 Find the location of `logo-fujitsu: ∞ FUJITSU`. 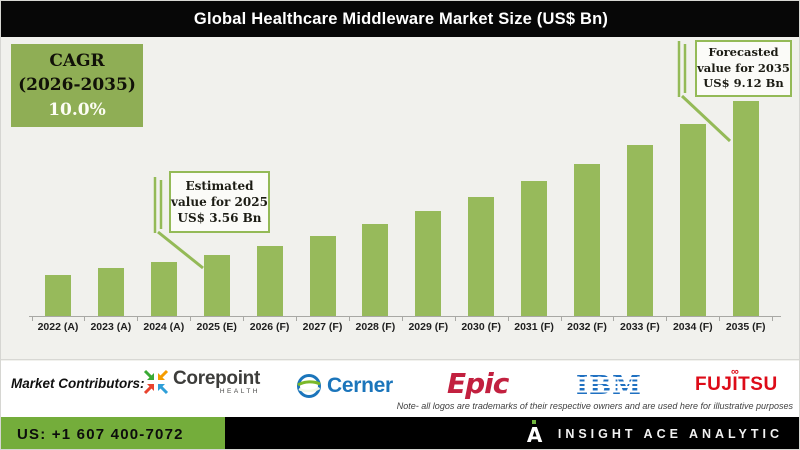

logo-fujitsu: ∞ FUJITSU is located at coordinates (736, 381).